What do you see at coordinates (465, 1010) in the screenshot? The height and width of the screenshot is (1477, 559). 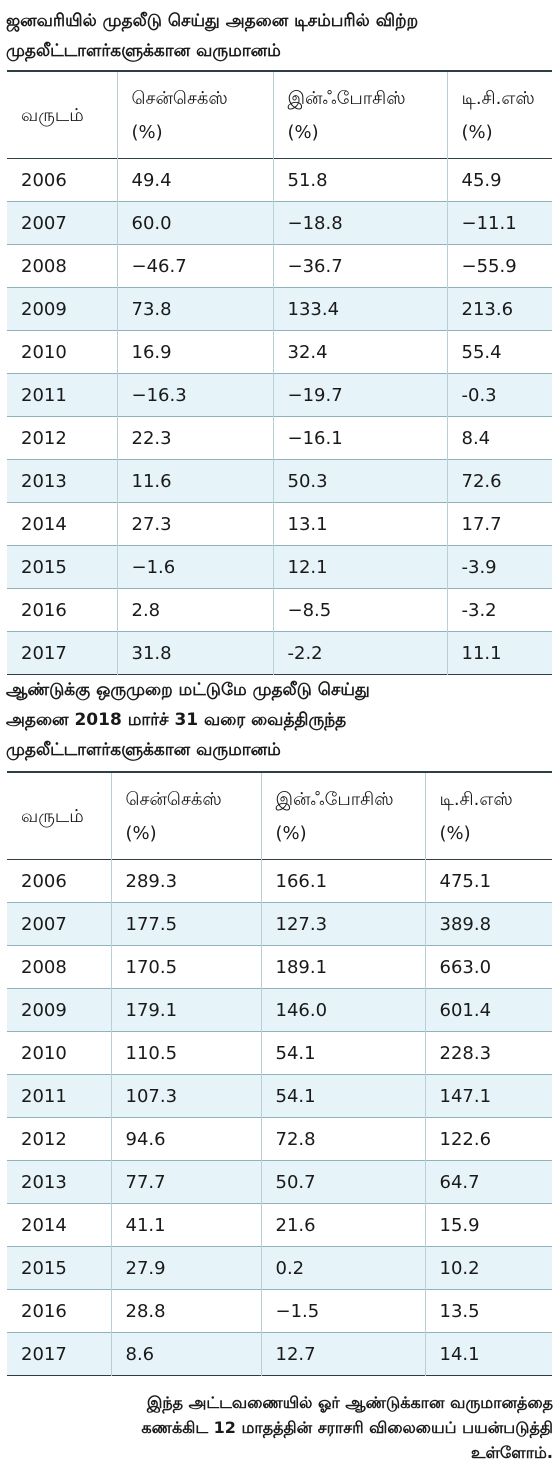 I see `value-cell: 601.4` at bounding box center [465, 1010].